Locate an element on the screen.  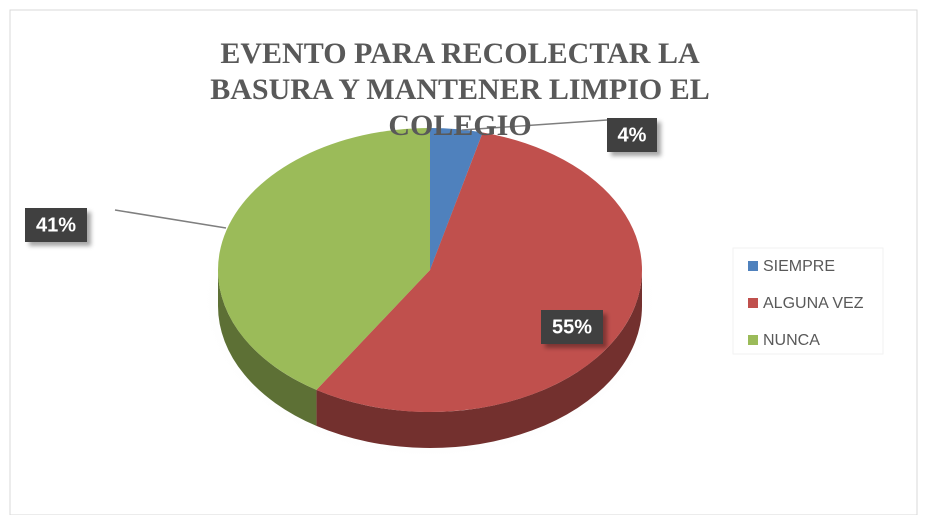
legend-label: ALGUNA VEZ is located at coordinates (813, 303).